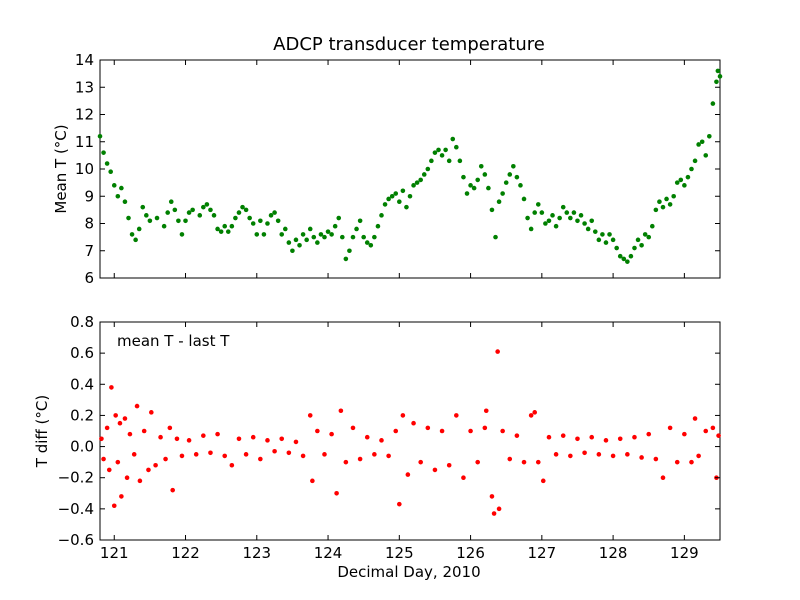 The height and width of the screenshot is (600, 800). What do you see at coordinates (89, 251) in the screenshot?
I see `top-ytick-label: 7` at bounding box center [89, 251].